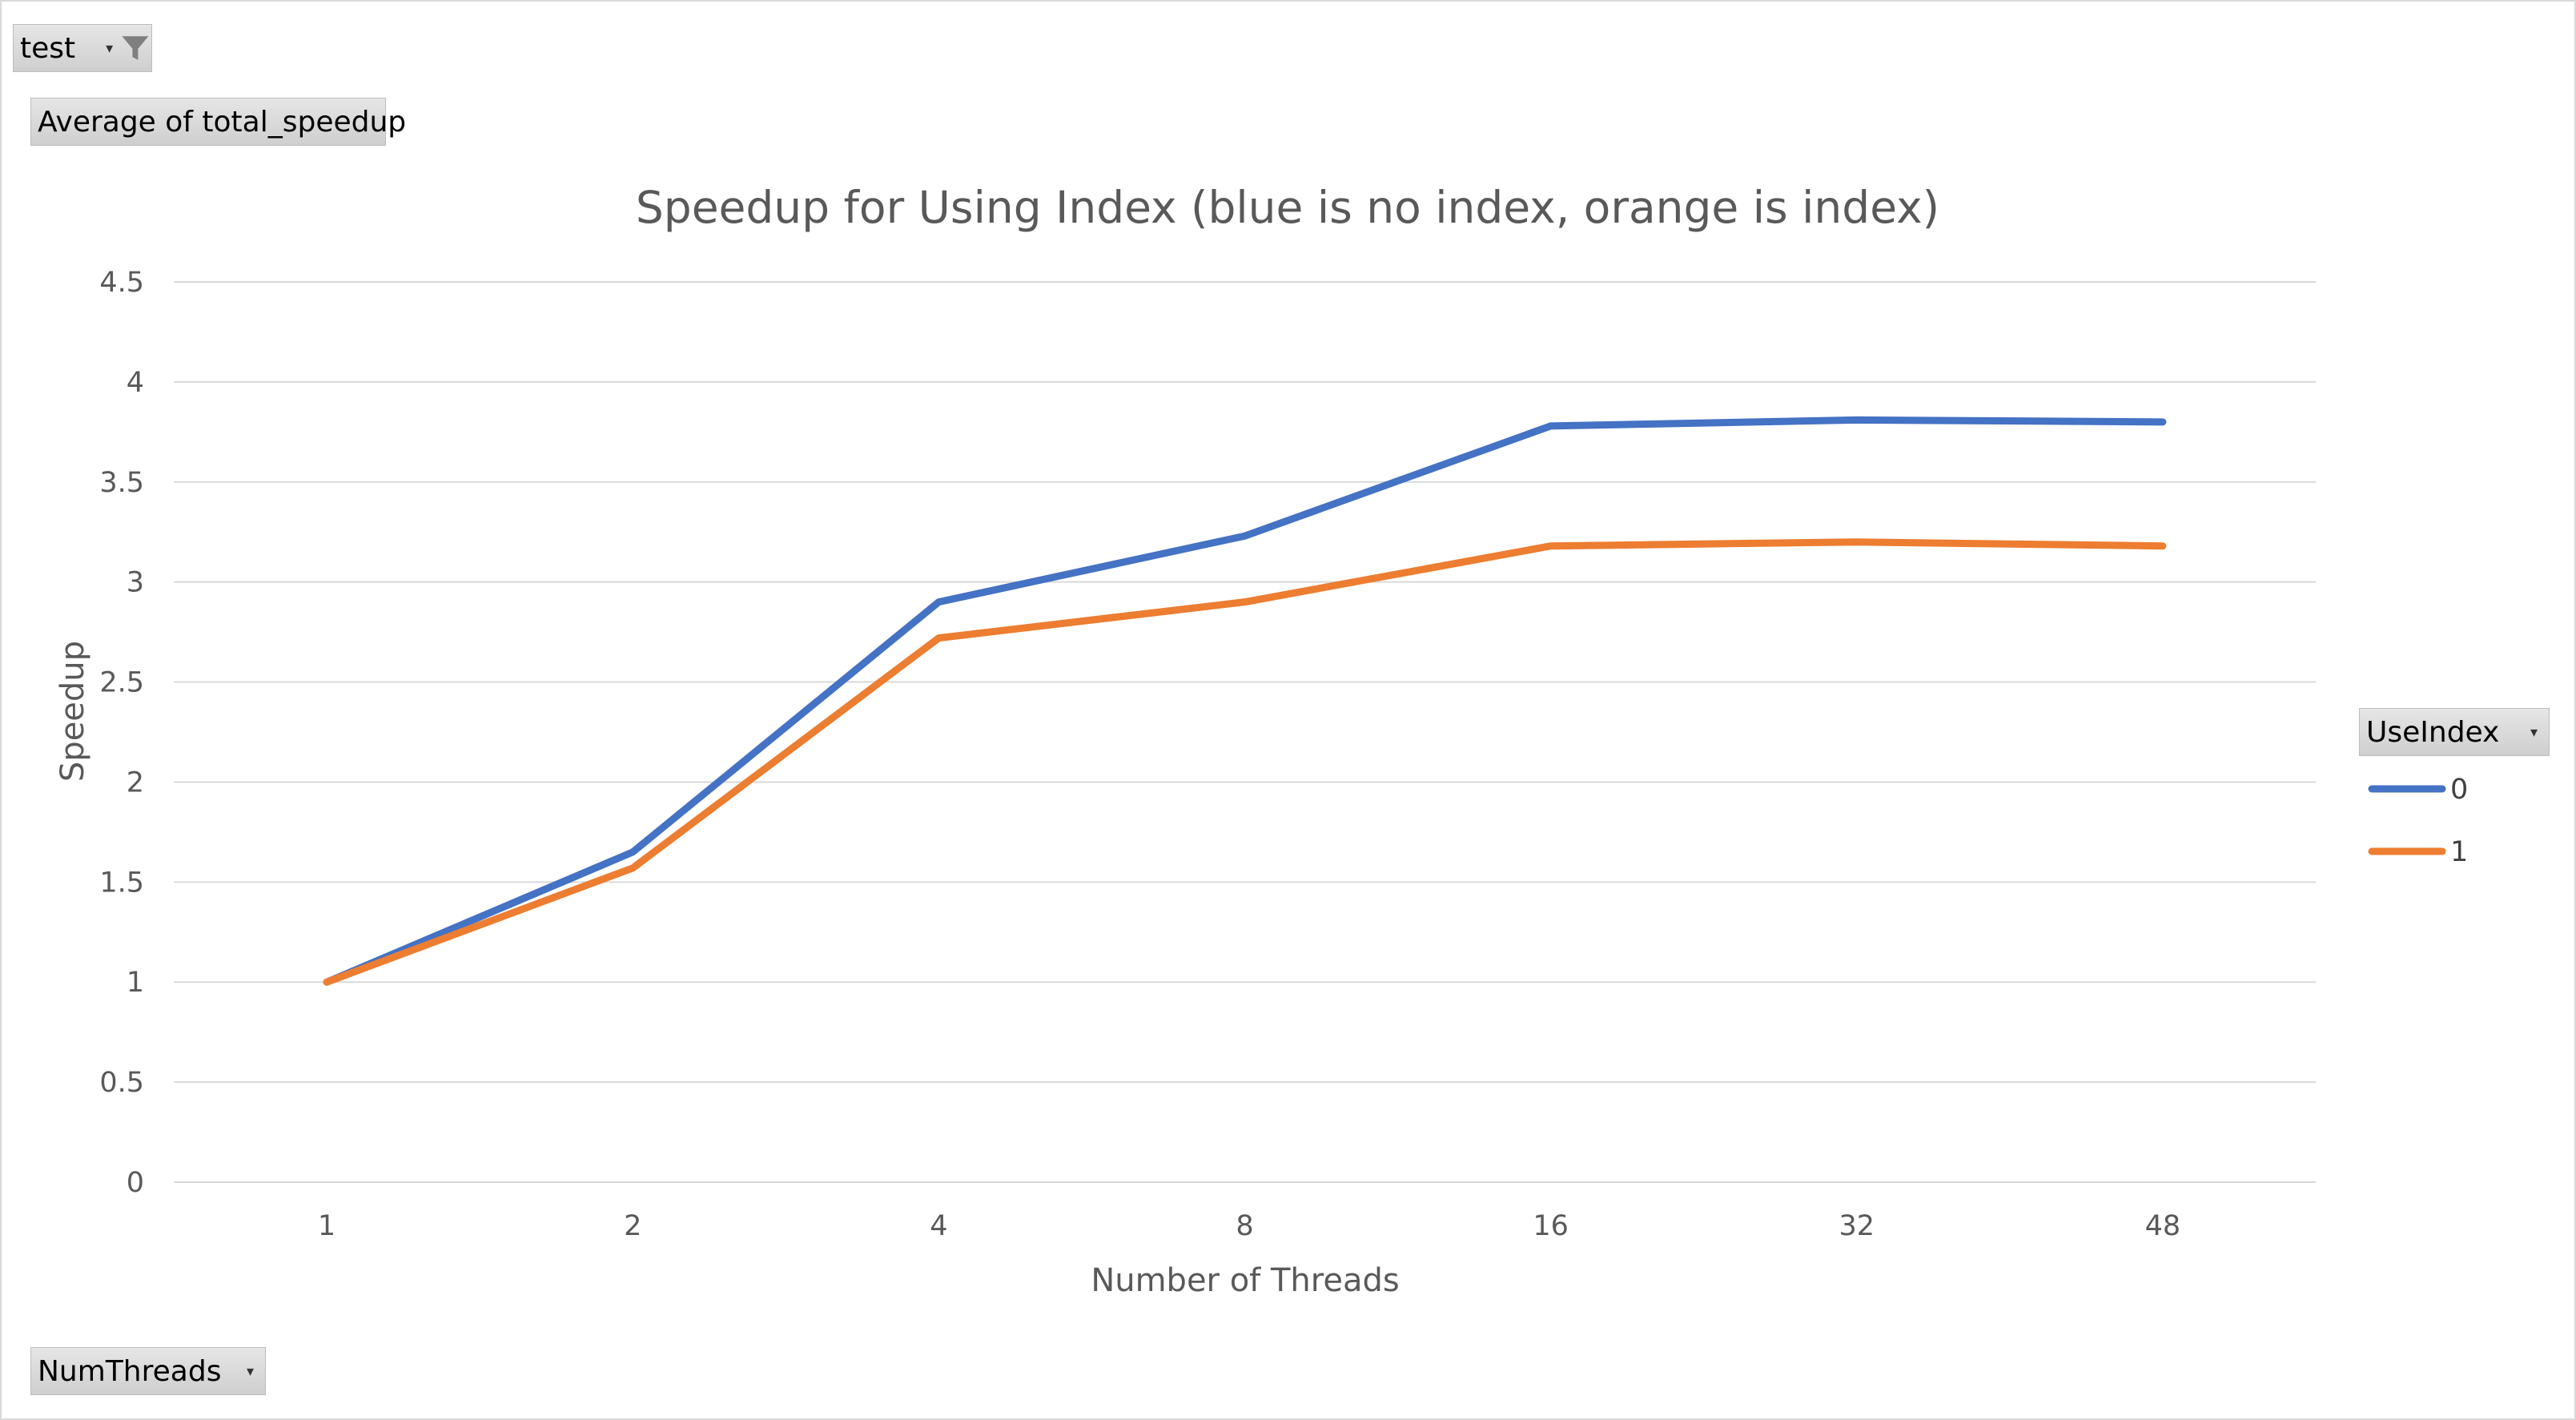  What do you see at coordinates (1245, 1280) in the screenshot?
I see `x-axis-title: Number of Threads` at bounding box center [1245, 1280].